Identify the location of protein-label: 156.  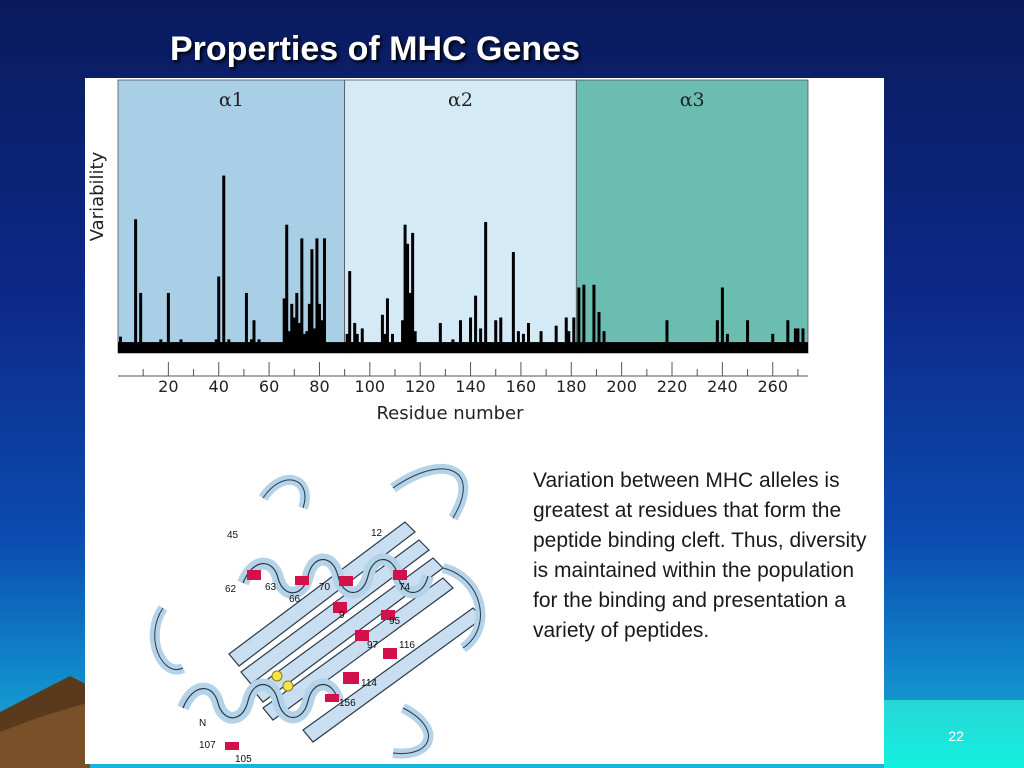
(347, 703).